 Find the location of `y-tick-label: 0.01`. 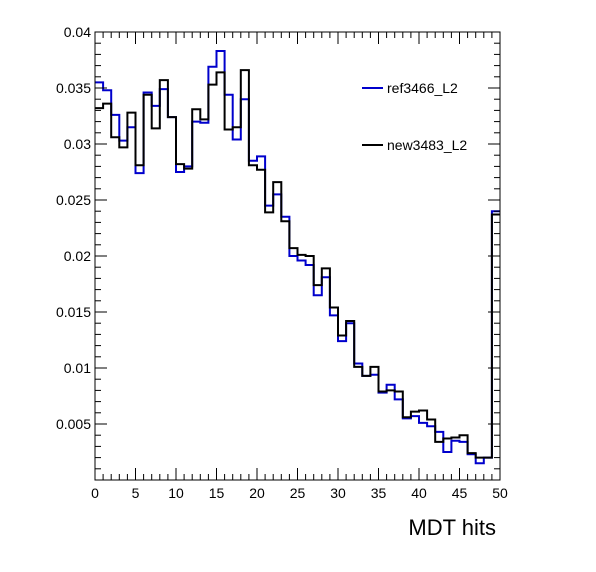

y-tick-label: 0.01 is located at coordinates (77, 368).